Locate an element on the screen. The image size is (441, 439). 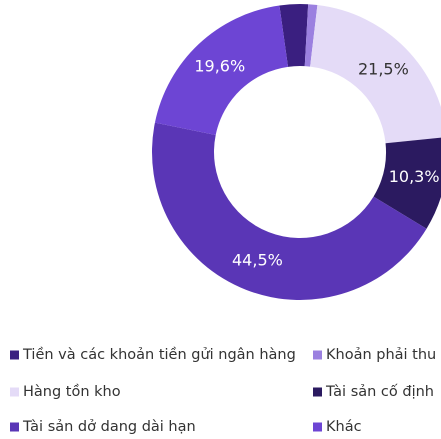
legend-label: Tiền và các khoản tiền gửi ngân hàng is located at coordinates (159, 354).